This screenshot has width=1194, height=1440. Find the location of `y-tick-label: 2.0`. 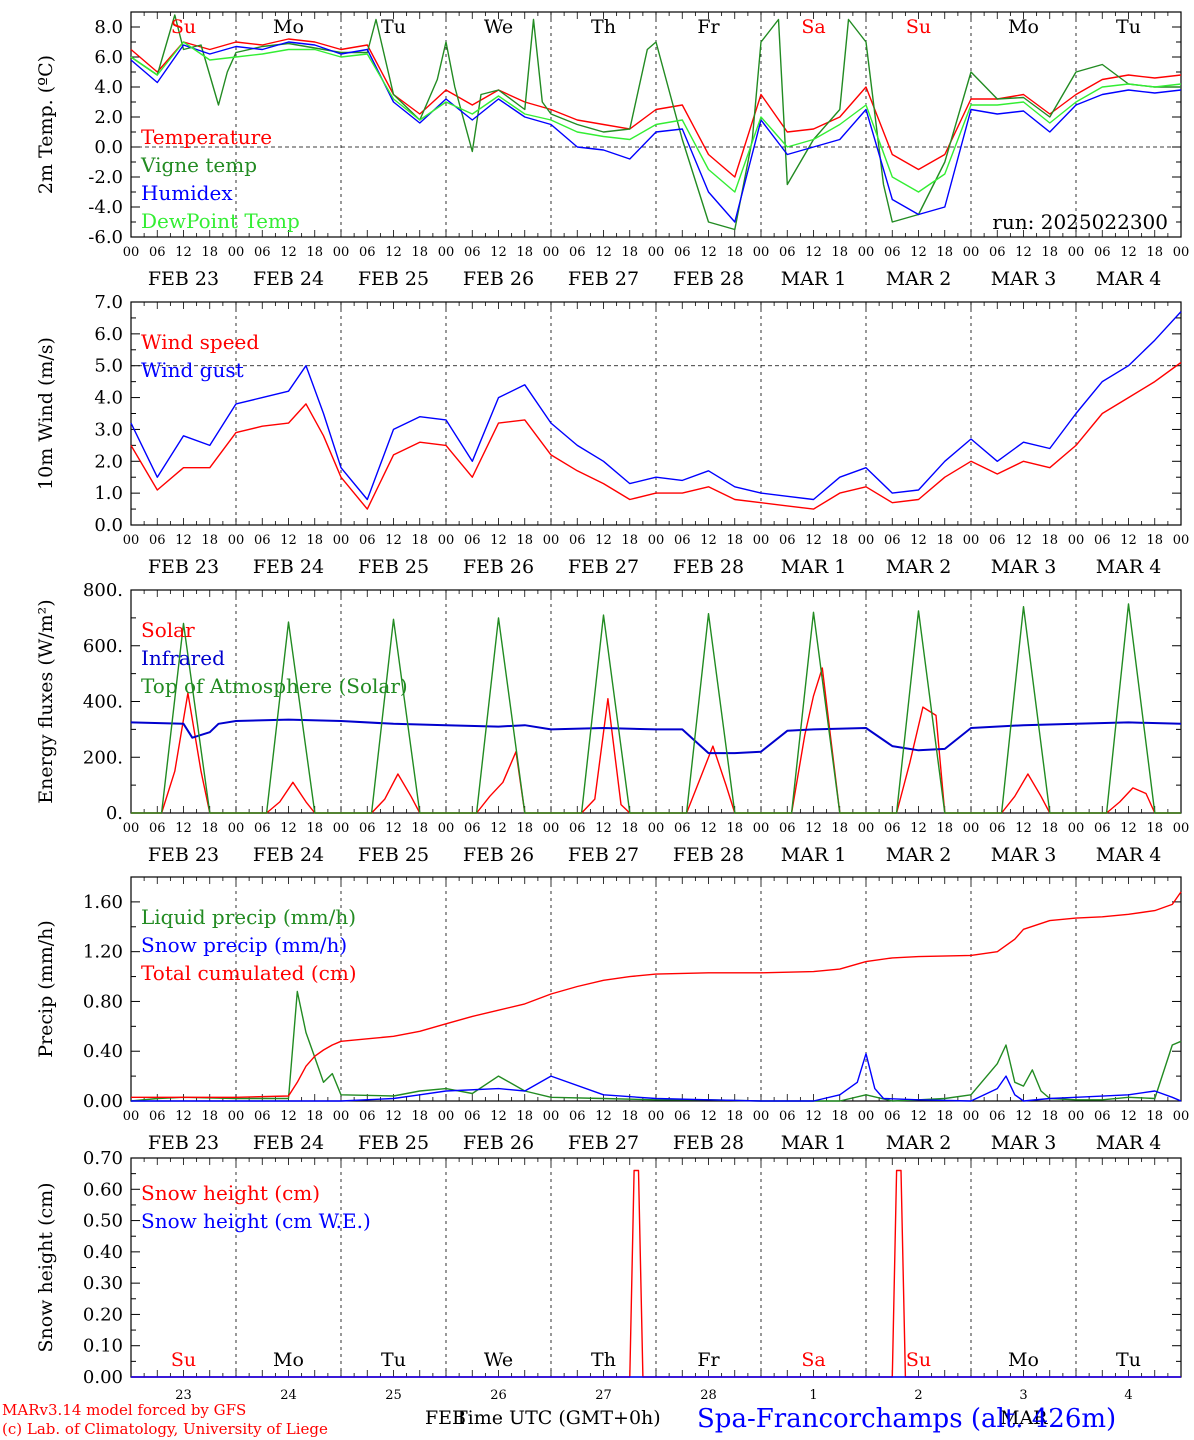

y-tick-label: 2.0 is located at coordinates (108, 461).